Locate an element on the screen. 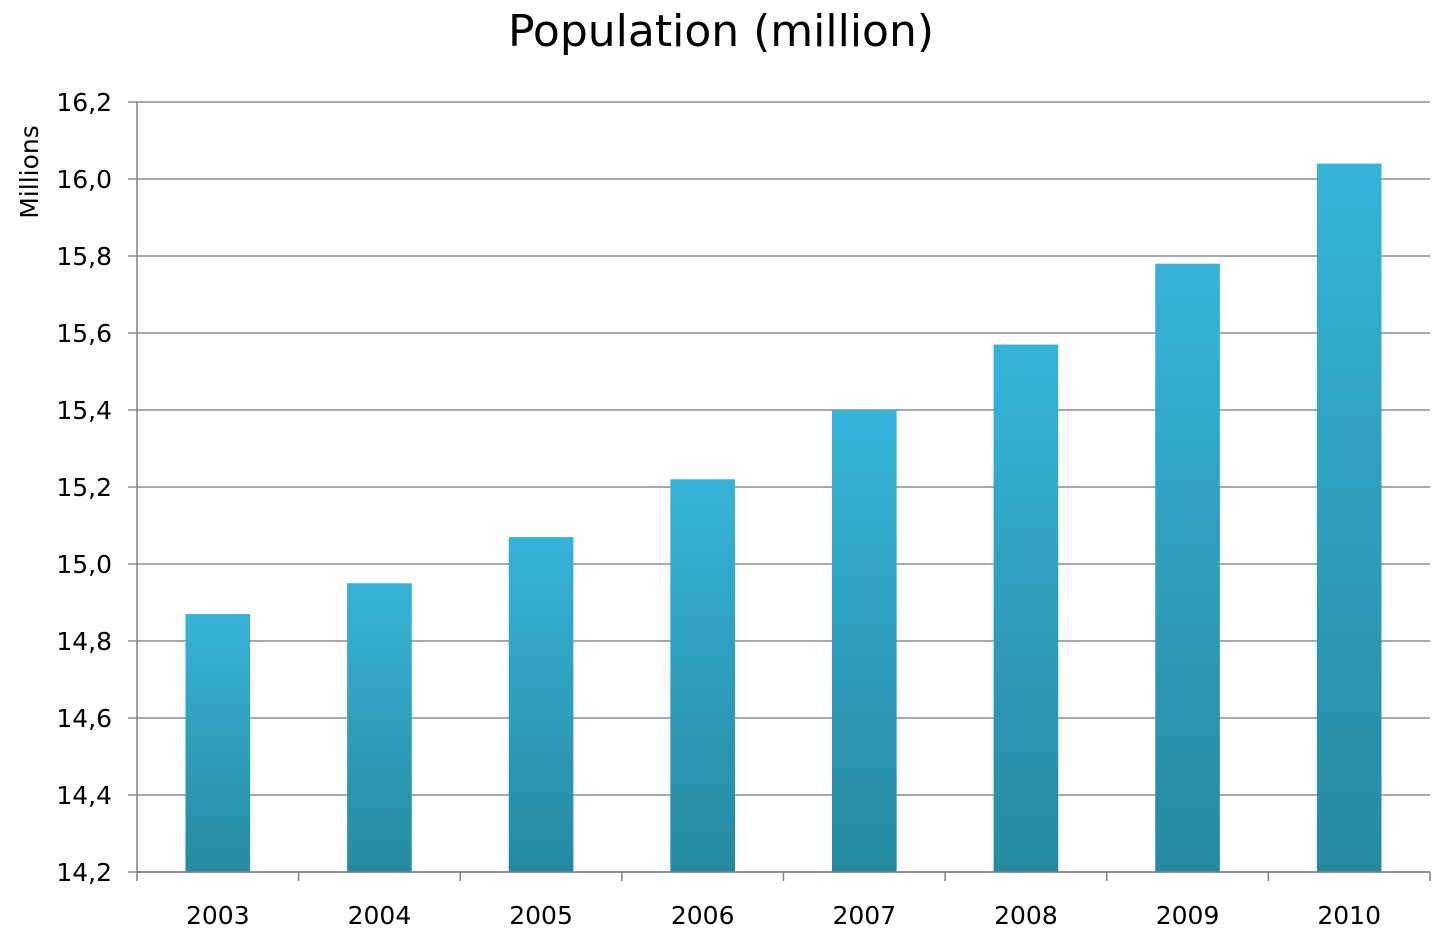 This screenshot has height=928, width=1442. bar-2009 is located at coordinates (1187, 567).